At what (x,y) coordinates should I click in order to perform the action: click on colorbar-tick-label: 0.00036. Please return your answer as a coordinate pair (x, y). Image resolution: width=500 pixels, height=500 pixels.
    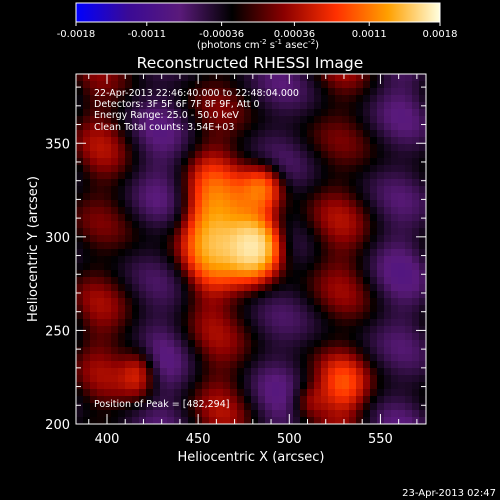
    Looking at the image, I should click on (294, 34).